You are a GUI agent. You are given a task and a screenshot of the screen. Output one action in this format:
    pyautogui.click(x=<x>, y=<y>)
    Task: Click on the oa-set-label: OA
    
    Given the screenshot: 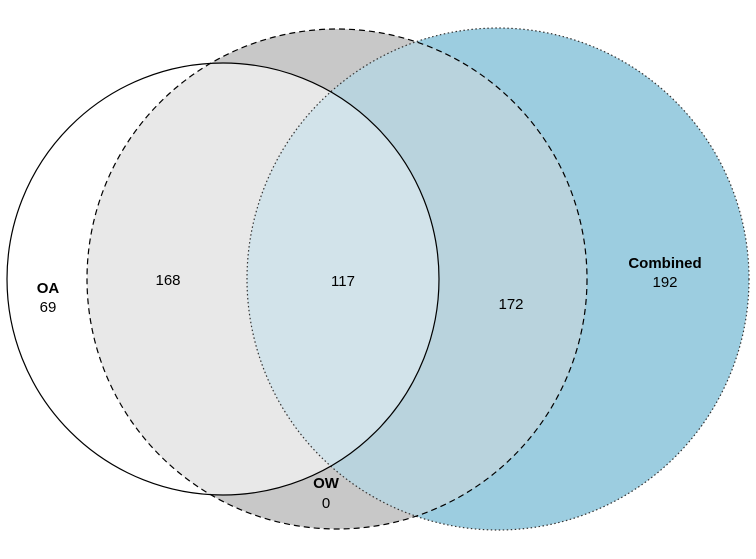 What is the action you would take?
    pyautogui.click(x=48, y=288)
    